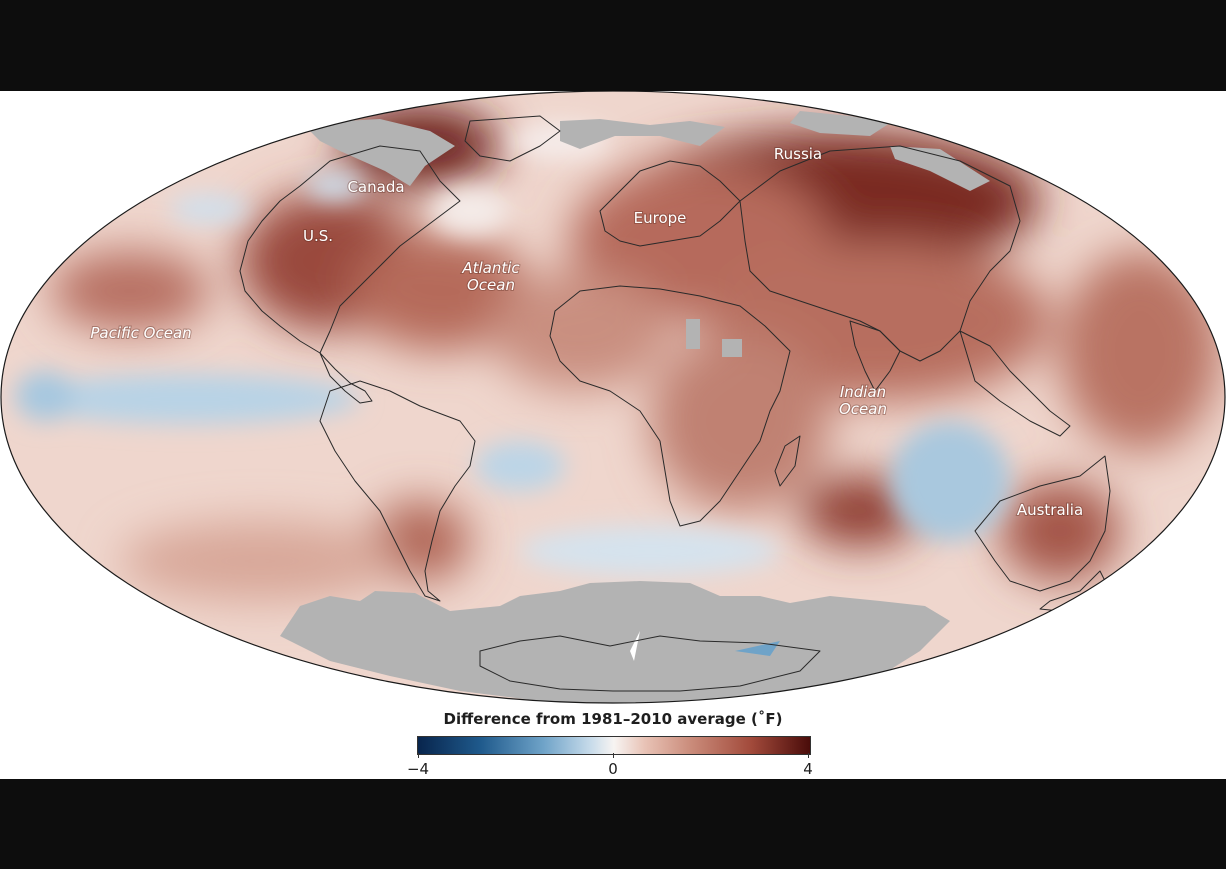  I want to click on india-outline, so click(875, 356).